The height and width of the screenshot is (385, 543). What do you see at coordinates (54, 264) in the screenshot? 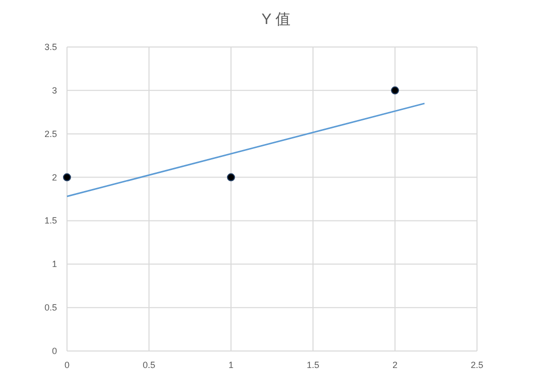
I see `y-tick-label: 1` at bounding box center [54, 264].